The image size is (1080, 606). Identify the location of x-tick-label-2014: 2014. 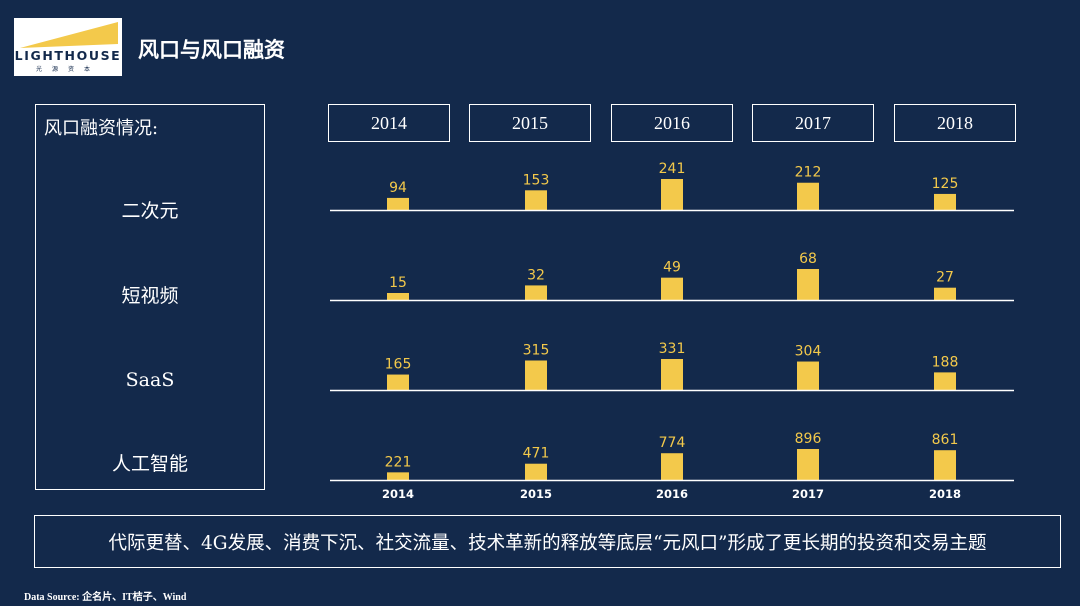
(398, 494).